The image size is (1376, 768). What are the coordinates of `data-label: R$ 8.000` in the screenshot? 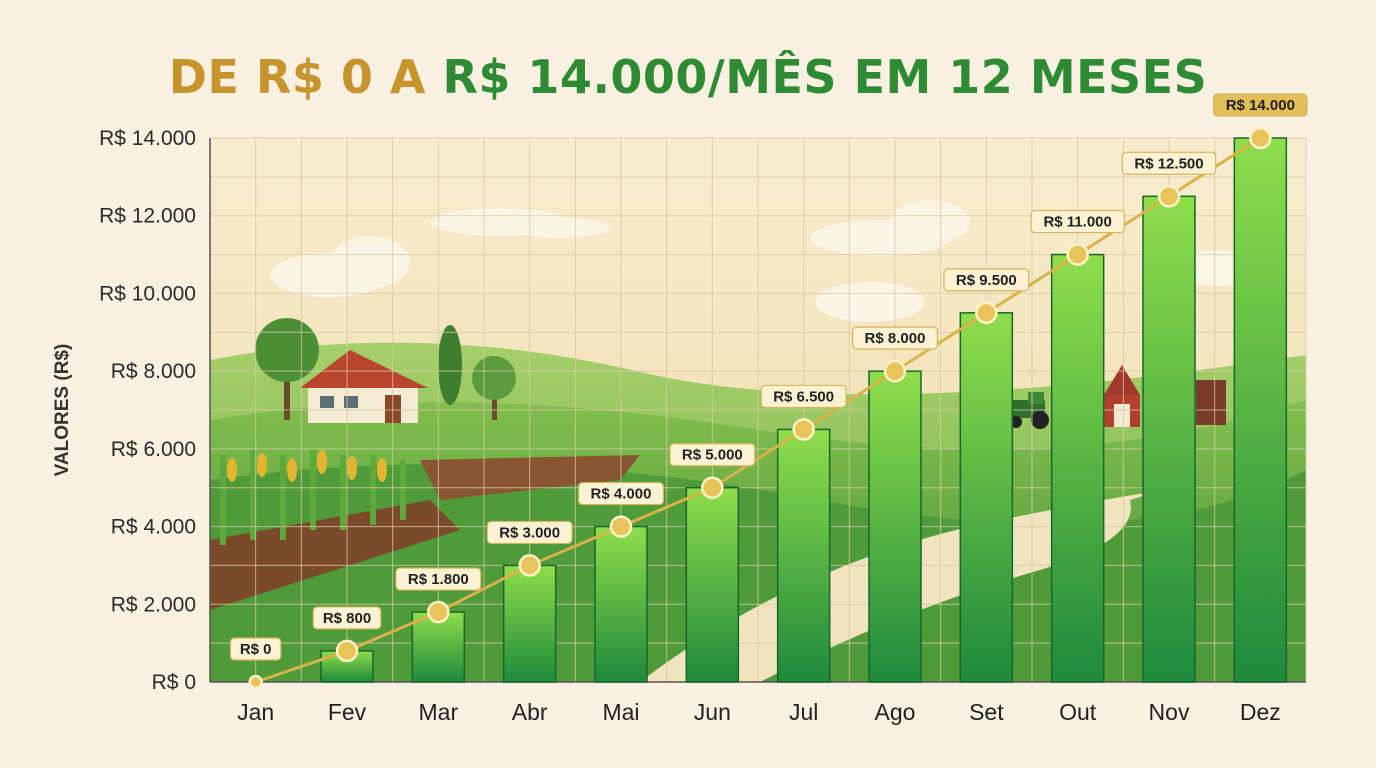 It's located at (894, 338).